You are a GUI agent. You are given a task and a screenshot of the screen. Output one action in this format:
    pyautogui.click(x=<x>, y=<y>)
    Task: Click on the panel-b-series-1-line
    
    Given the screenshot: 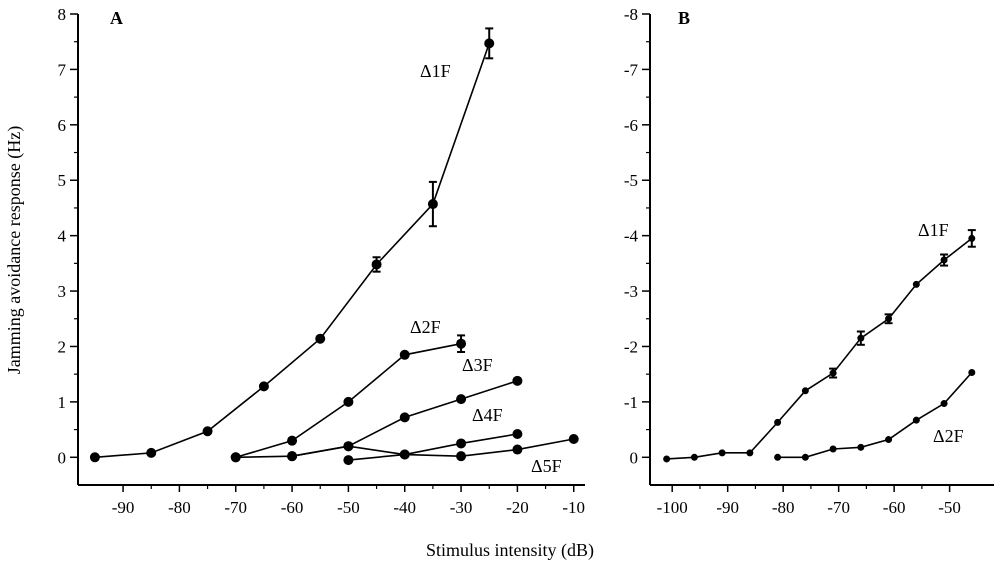 What is the action you would take?
    pyautogui.click(x=819, y=348)
    